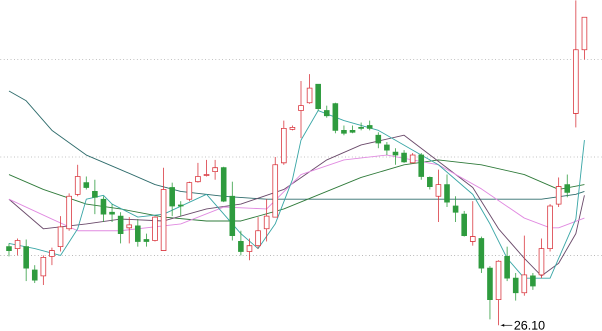 The image size is (602, 331). I want to click on annotation: 26.10, so click(529, 325).